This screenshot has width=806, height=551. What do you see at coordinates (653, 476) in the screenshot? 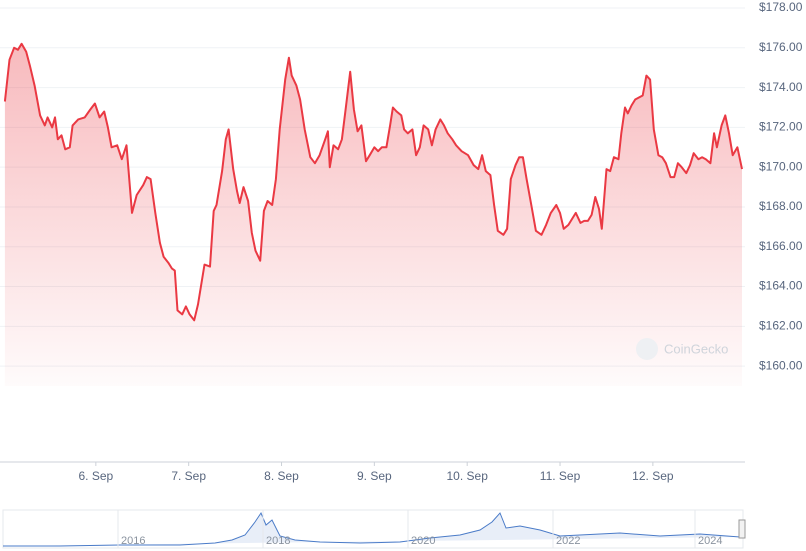
I see `x-tick-label: 12. Sep` at bounding box center [653, 476].